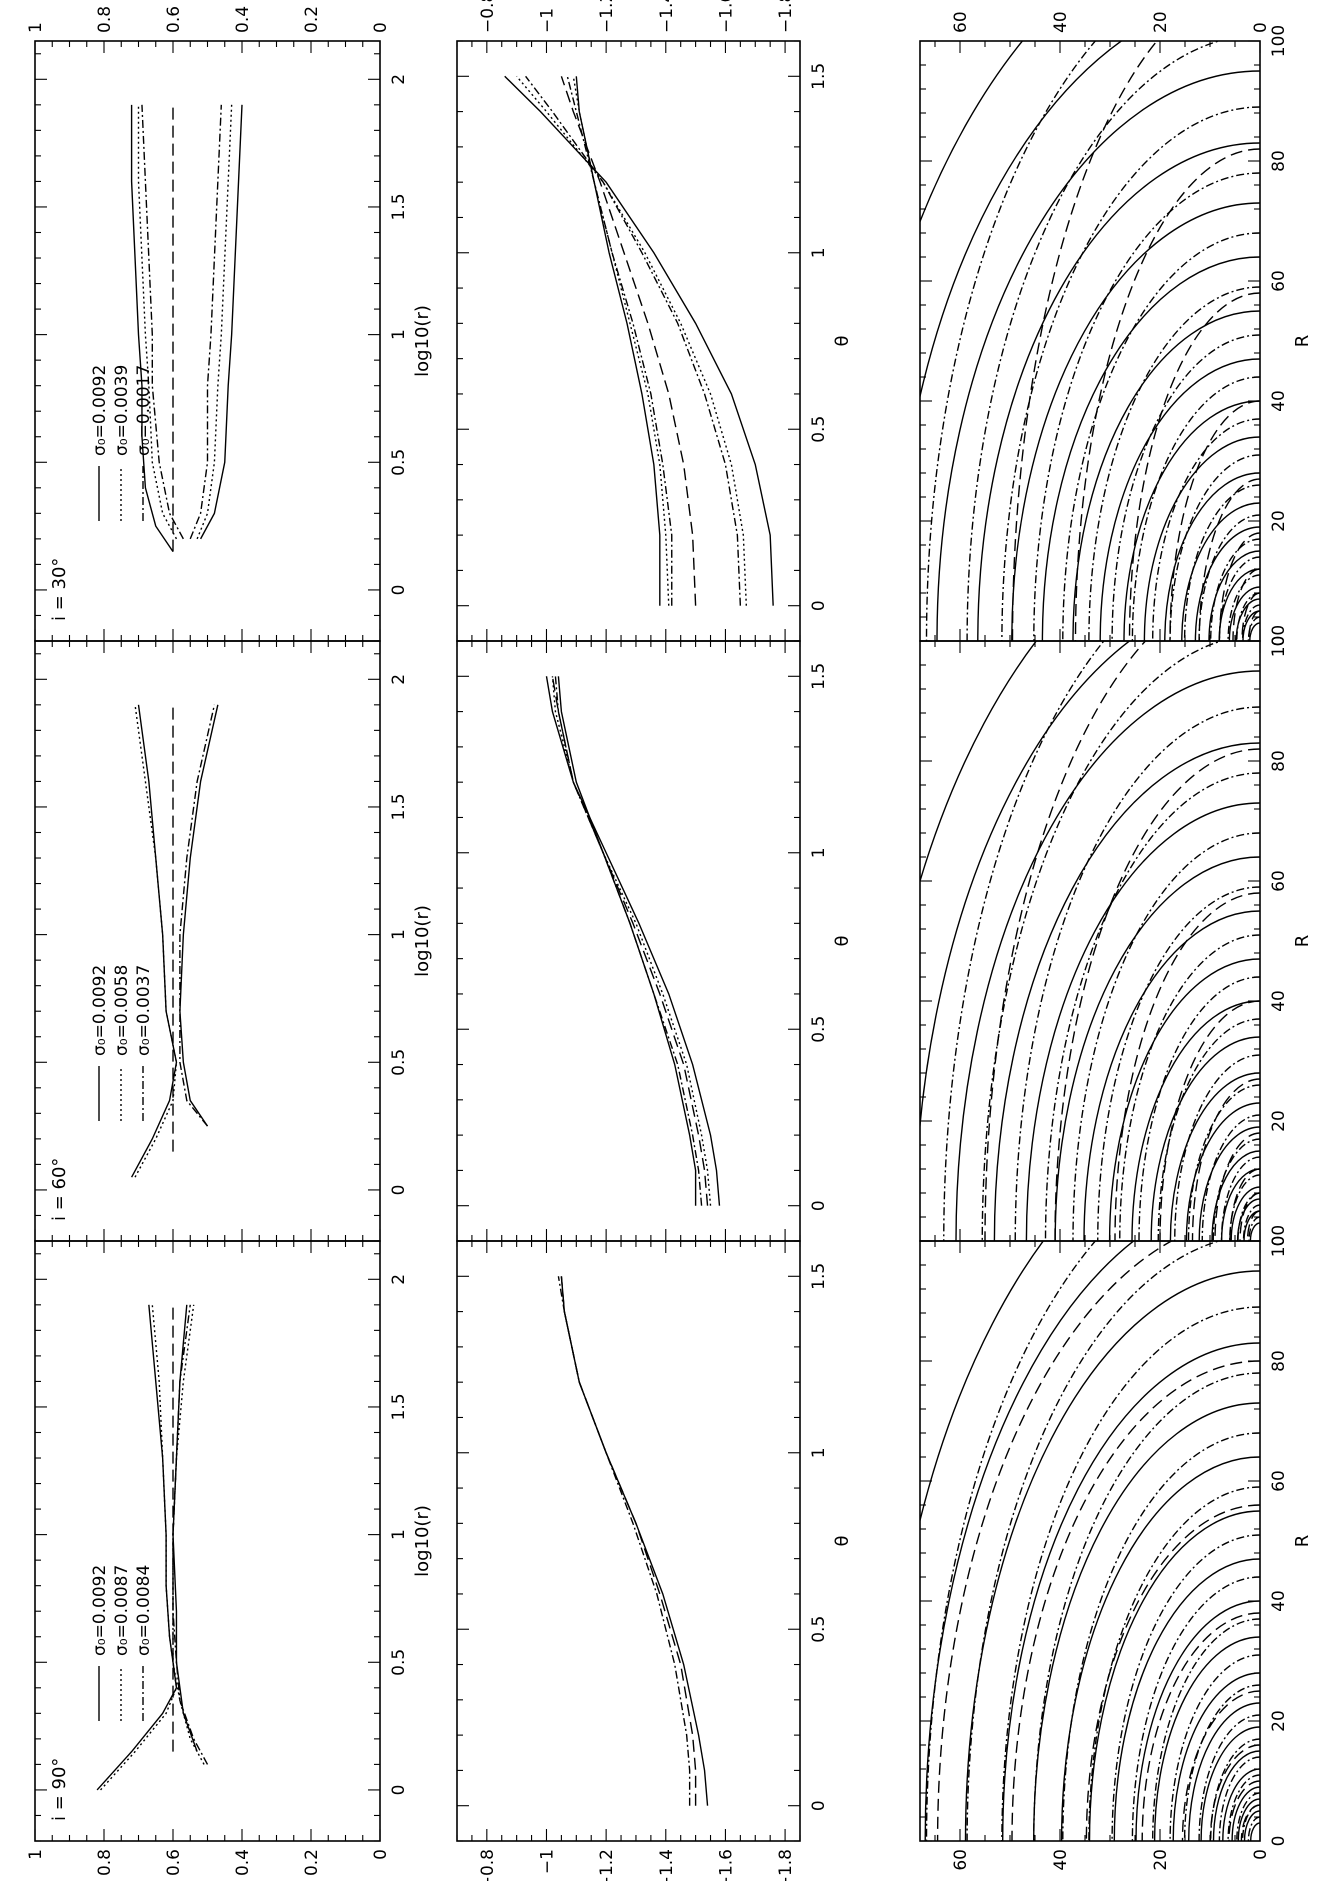 Image resolution: width=1335 pixels, height=1881 pixels. I want to click on legend-entry: σ₀=0.0092, so click(100, 1610).